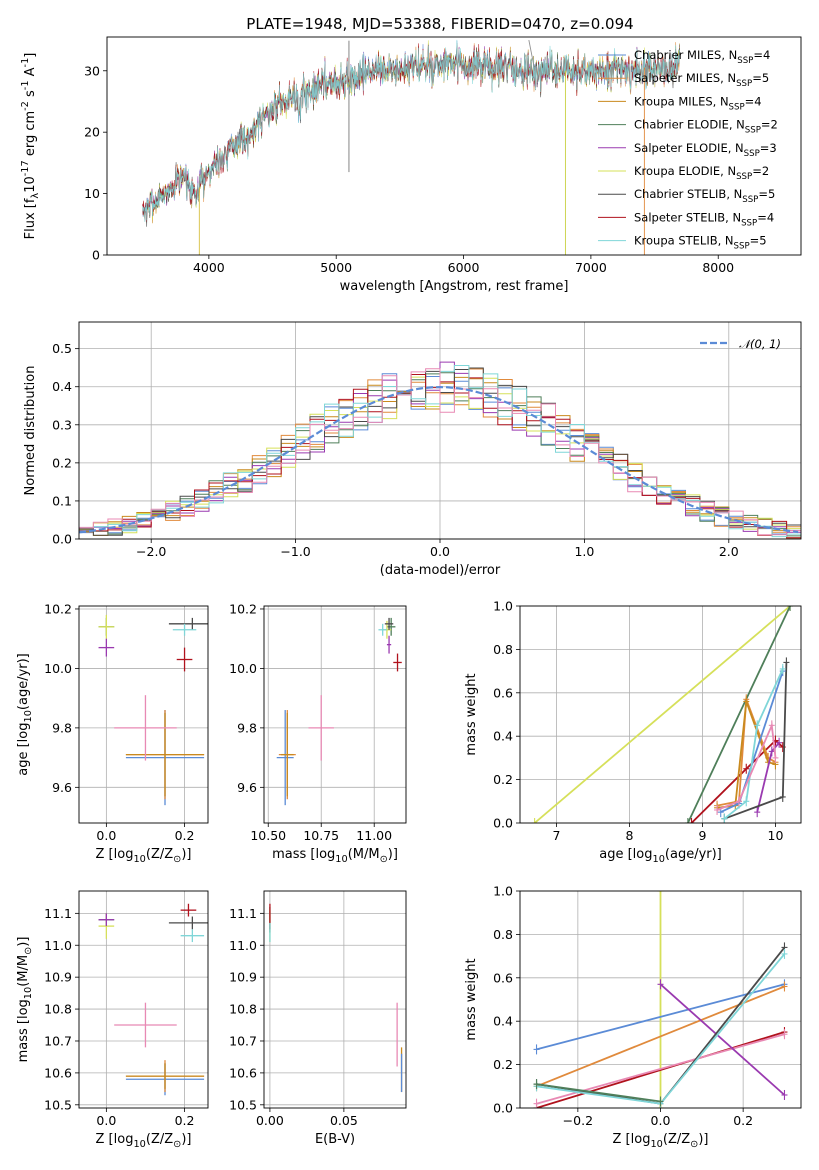 Image resolution: width=819 pixels, height=1170 pixels. Describe the element at coordinates (532, 55) in the screenshot. I see `spectrum-feature` at that location.